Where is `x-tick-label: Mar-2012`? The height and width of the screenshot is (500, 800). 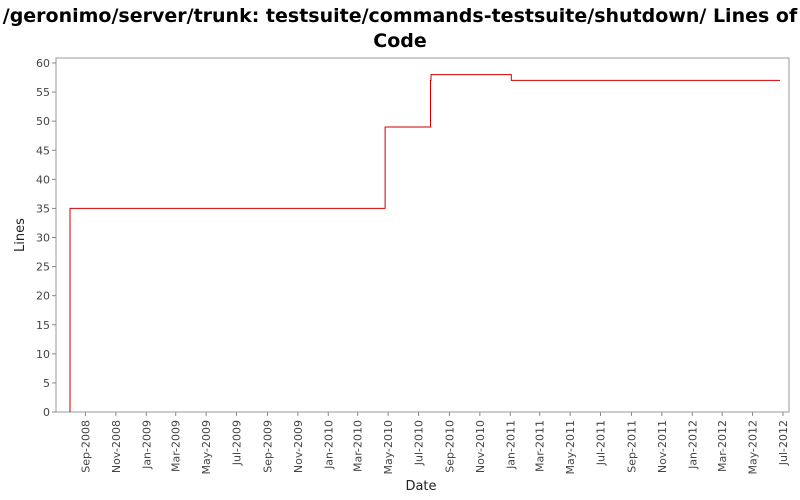 x-tick-label: Mar-2012 is located at coordinates (722, 446).